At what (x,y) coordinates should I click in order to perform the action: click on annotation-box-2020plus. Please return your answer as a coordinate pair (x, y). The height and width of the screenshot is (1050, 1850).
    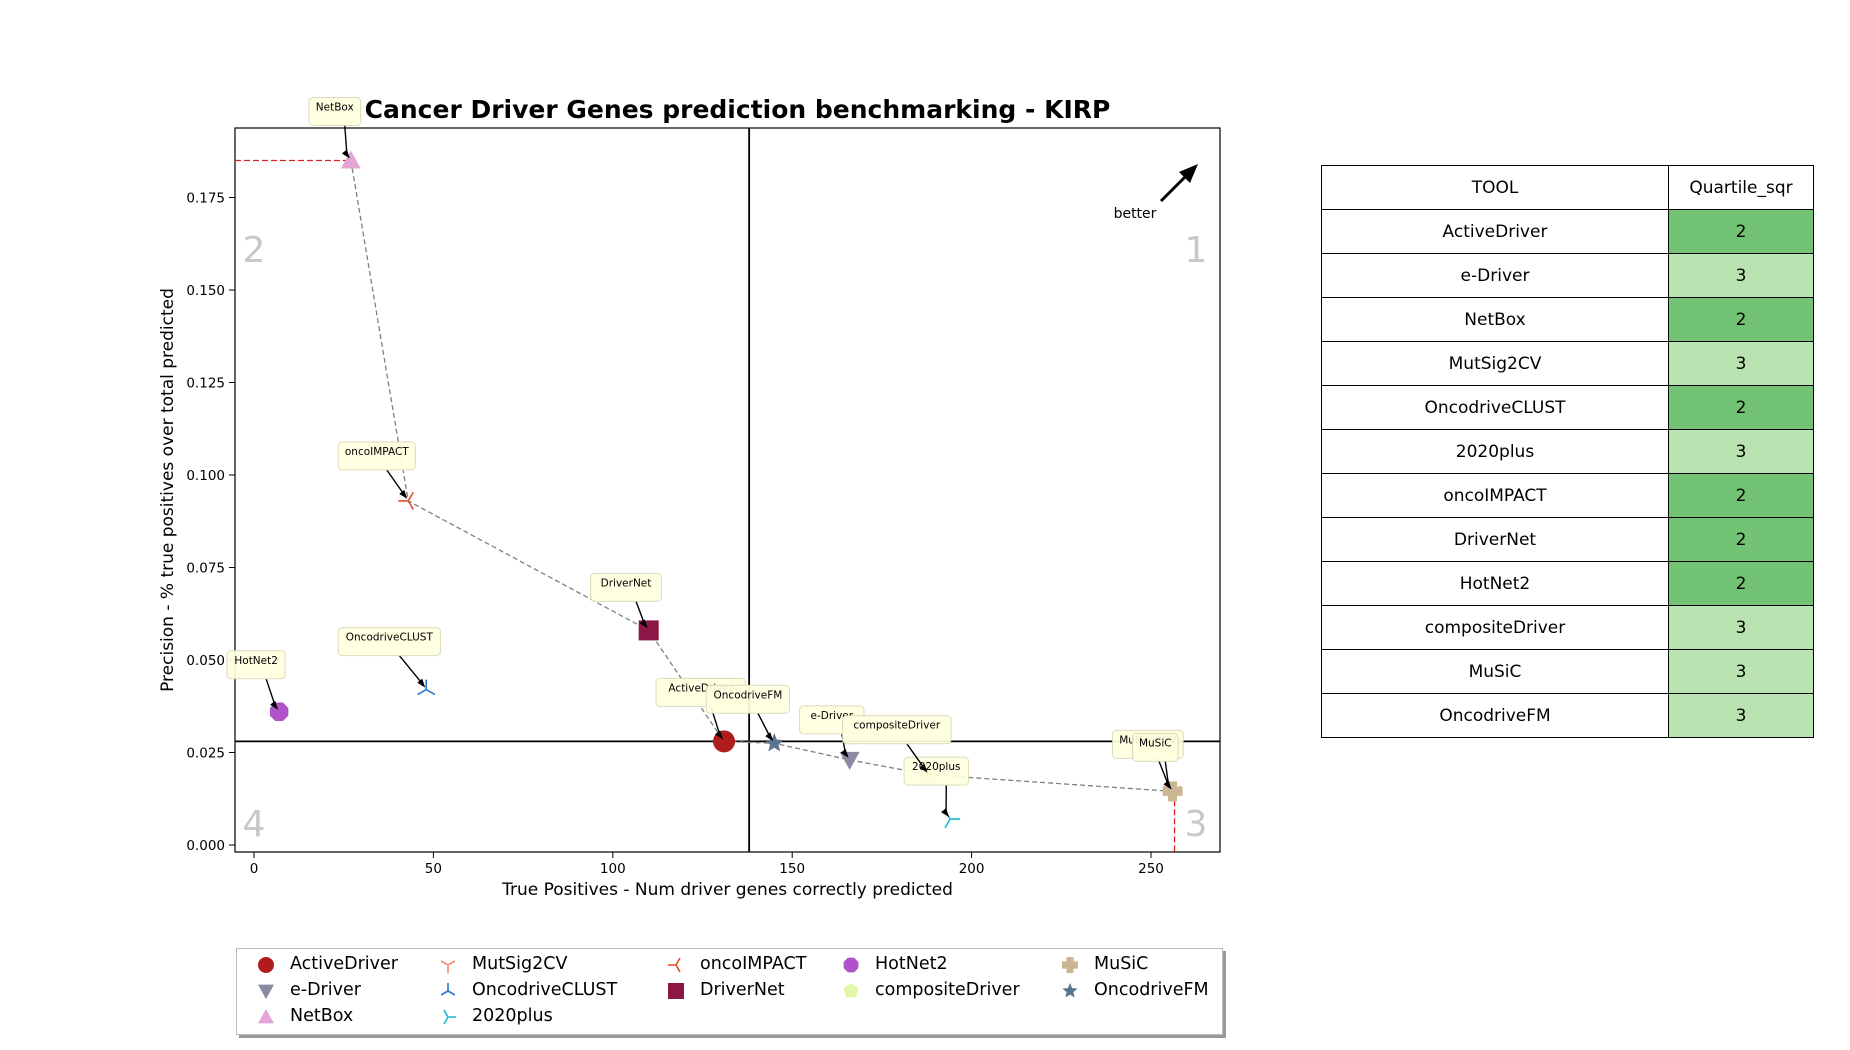
    Looking at the image, I should click on (936, 771).